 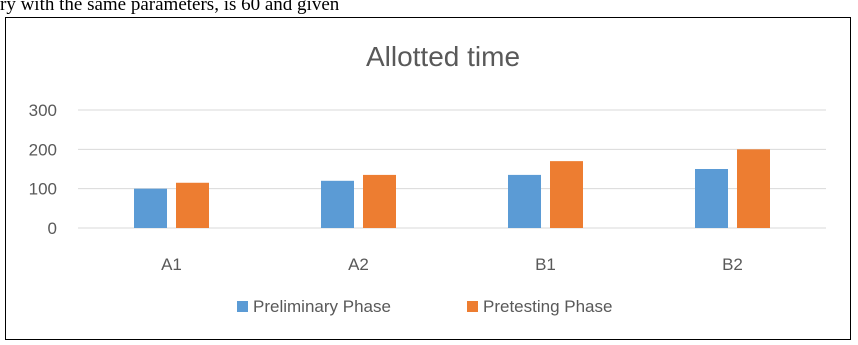 I want to click on y-tick-label-100: 100, so click(x=43, y=189).